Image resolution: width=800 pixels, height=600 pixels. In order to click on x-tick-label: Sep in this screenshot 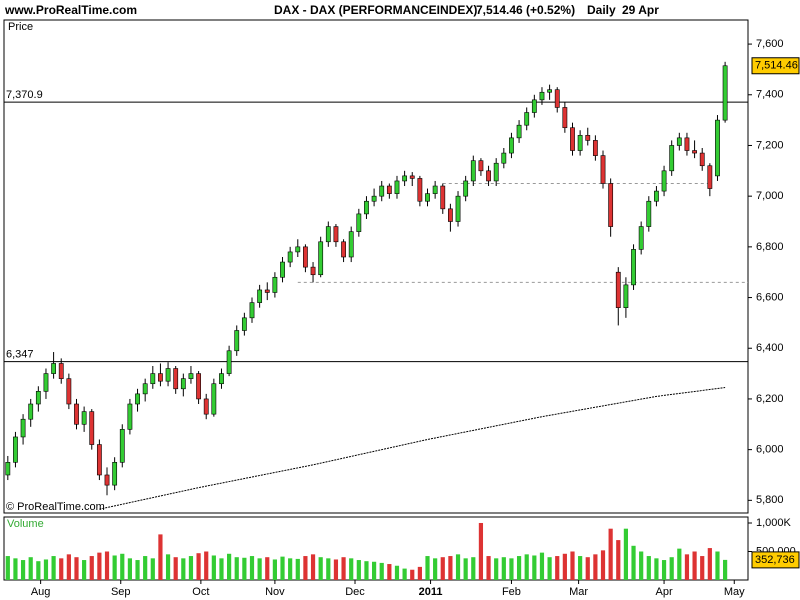, I will do `click(121, 592)`.